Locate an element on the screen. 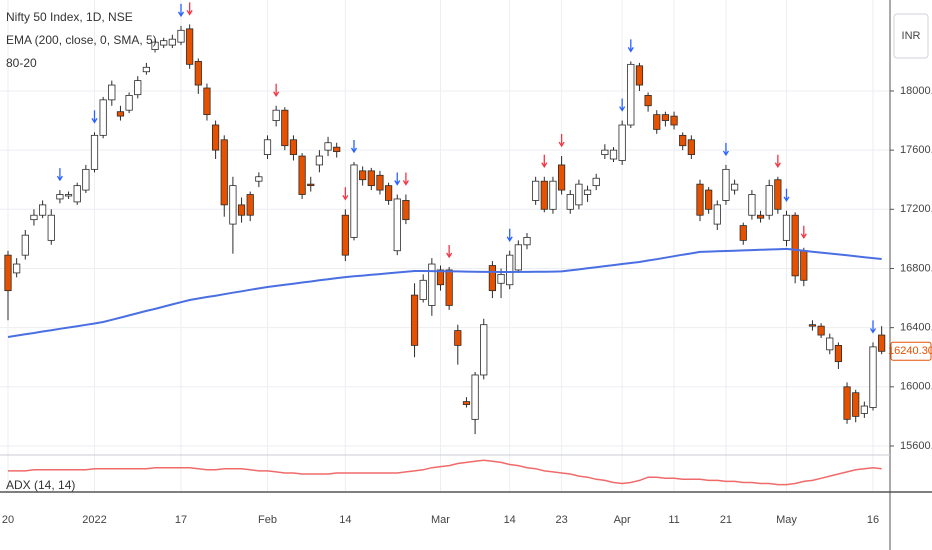 Image resolution: width=932 pixels, height=550 pixels. adx-line is located at coordinates (445, 472).